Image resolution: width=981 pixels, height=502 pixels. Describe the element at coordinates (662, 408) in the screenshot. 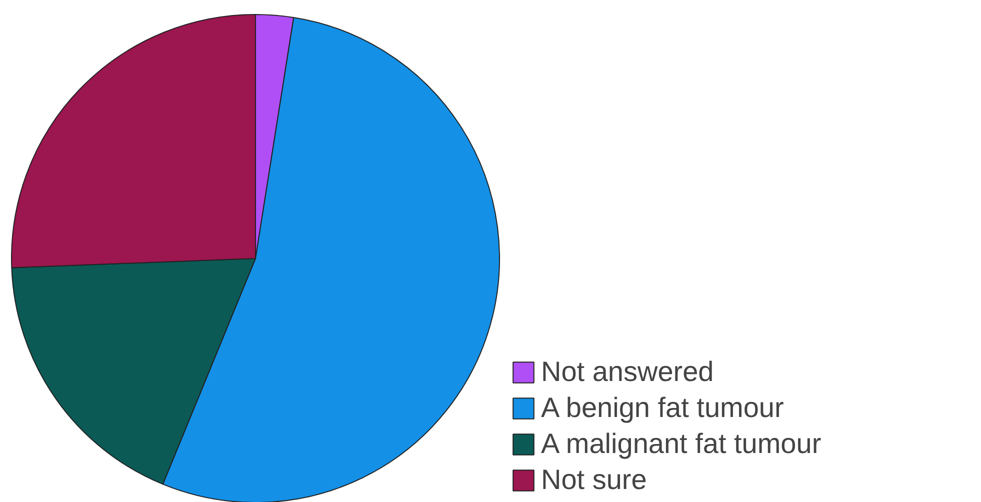

I see `legend-label: A benign fat tumour` at that location.